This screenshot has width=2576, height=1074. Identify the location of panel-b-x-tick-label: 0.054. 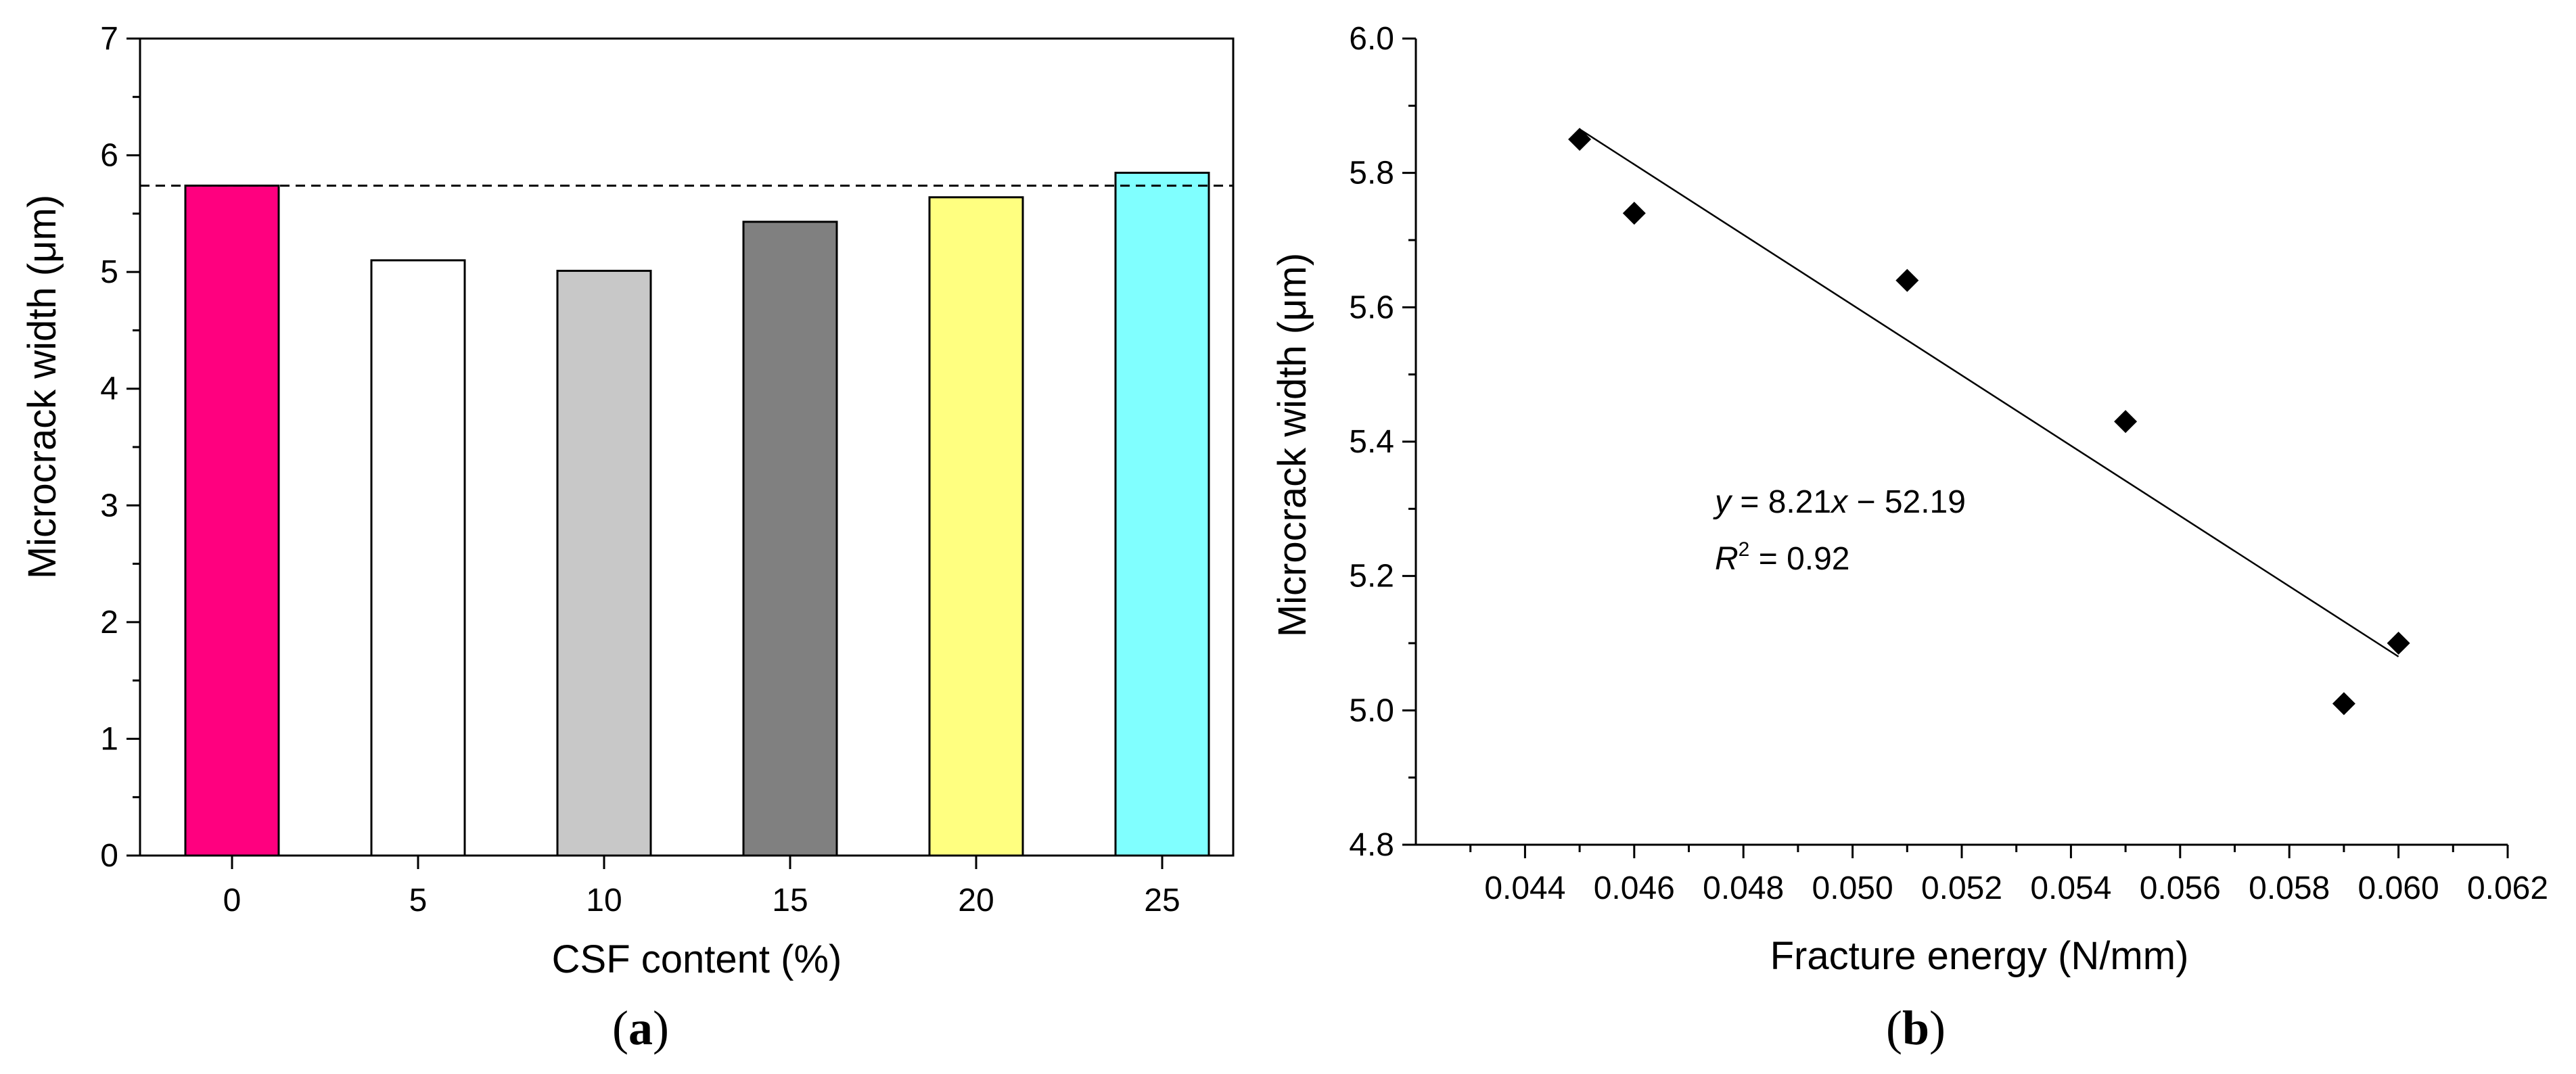
(2070, 888).